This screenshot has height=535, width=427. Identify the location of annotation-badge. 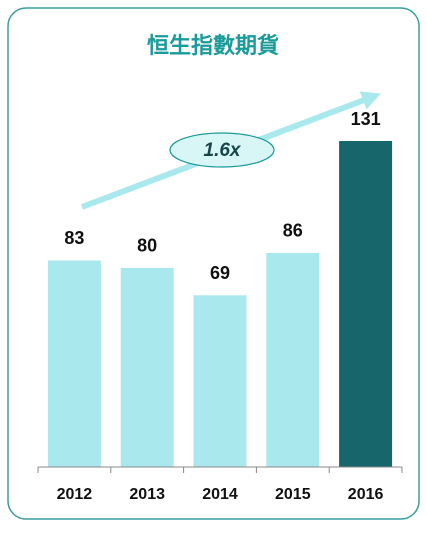
(222, 150).